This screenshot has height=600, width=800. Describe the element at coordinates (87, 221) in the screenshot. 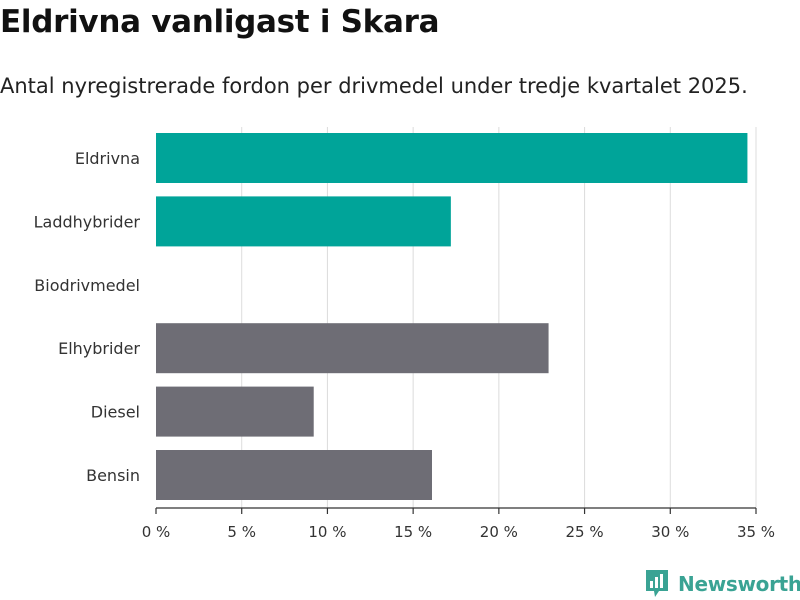

I see `category-label: Laddhybrider` at that location.